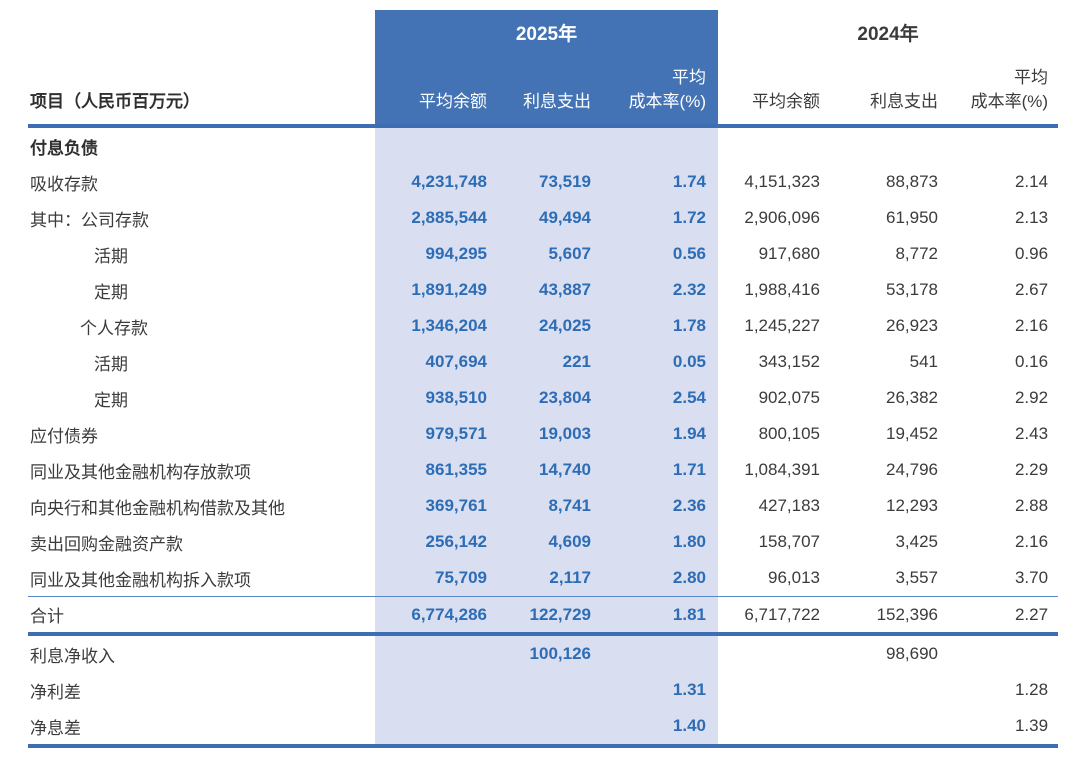 Image resolution: width=1080 pixels, height=757 pixels. What do you see at coordinates (912, 397) in the screenshot?
I see `interest-expense-2024: 26,382` at bounding box center [912, 397].